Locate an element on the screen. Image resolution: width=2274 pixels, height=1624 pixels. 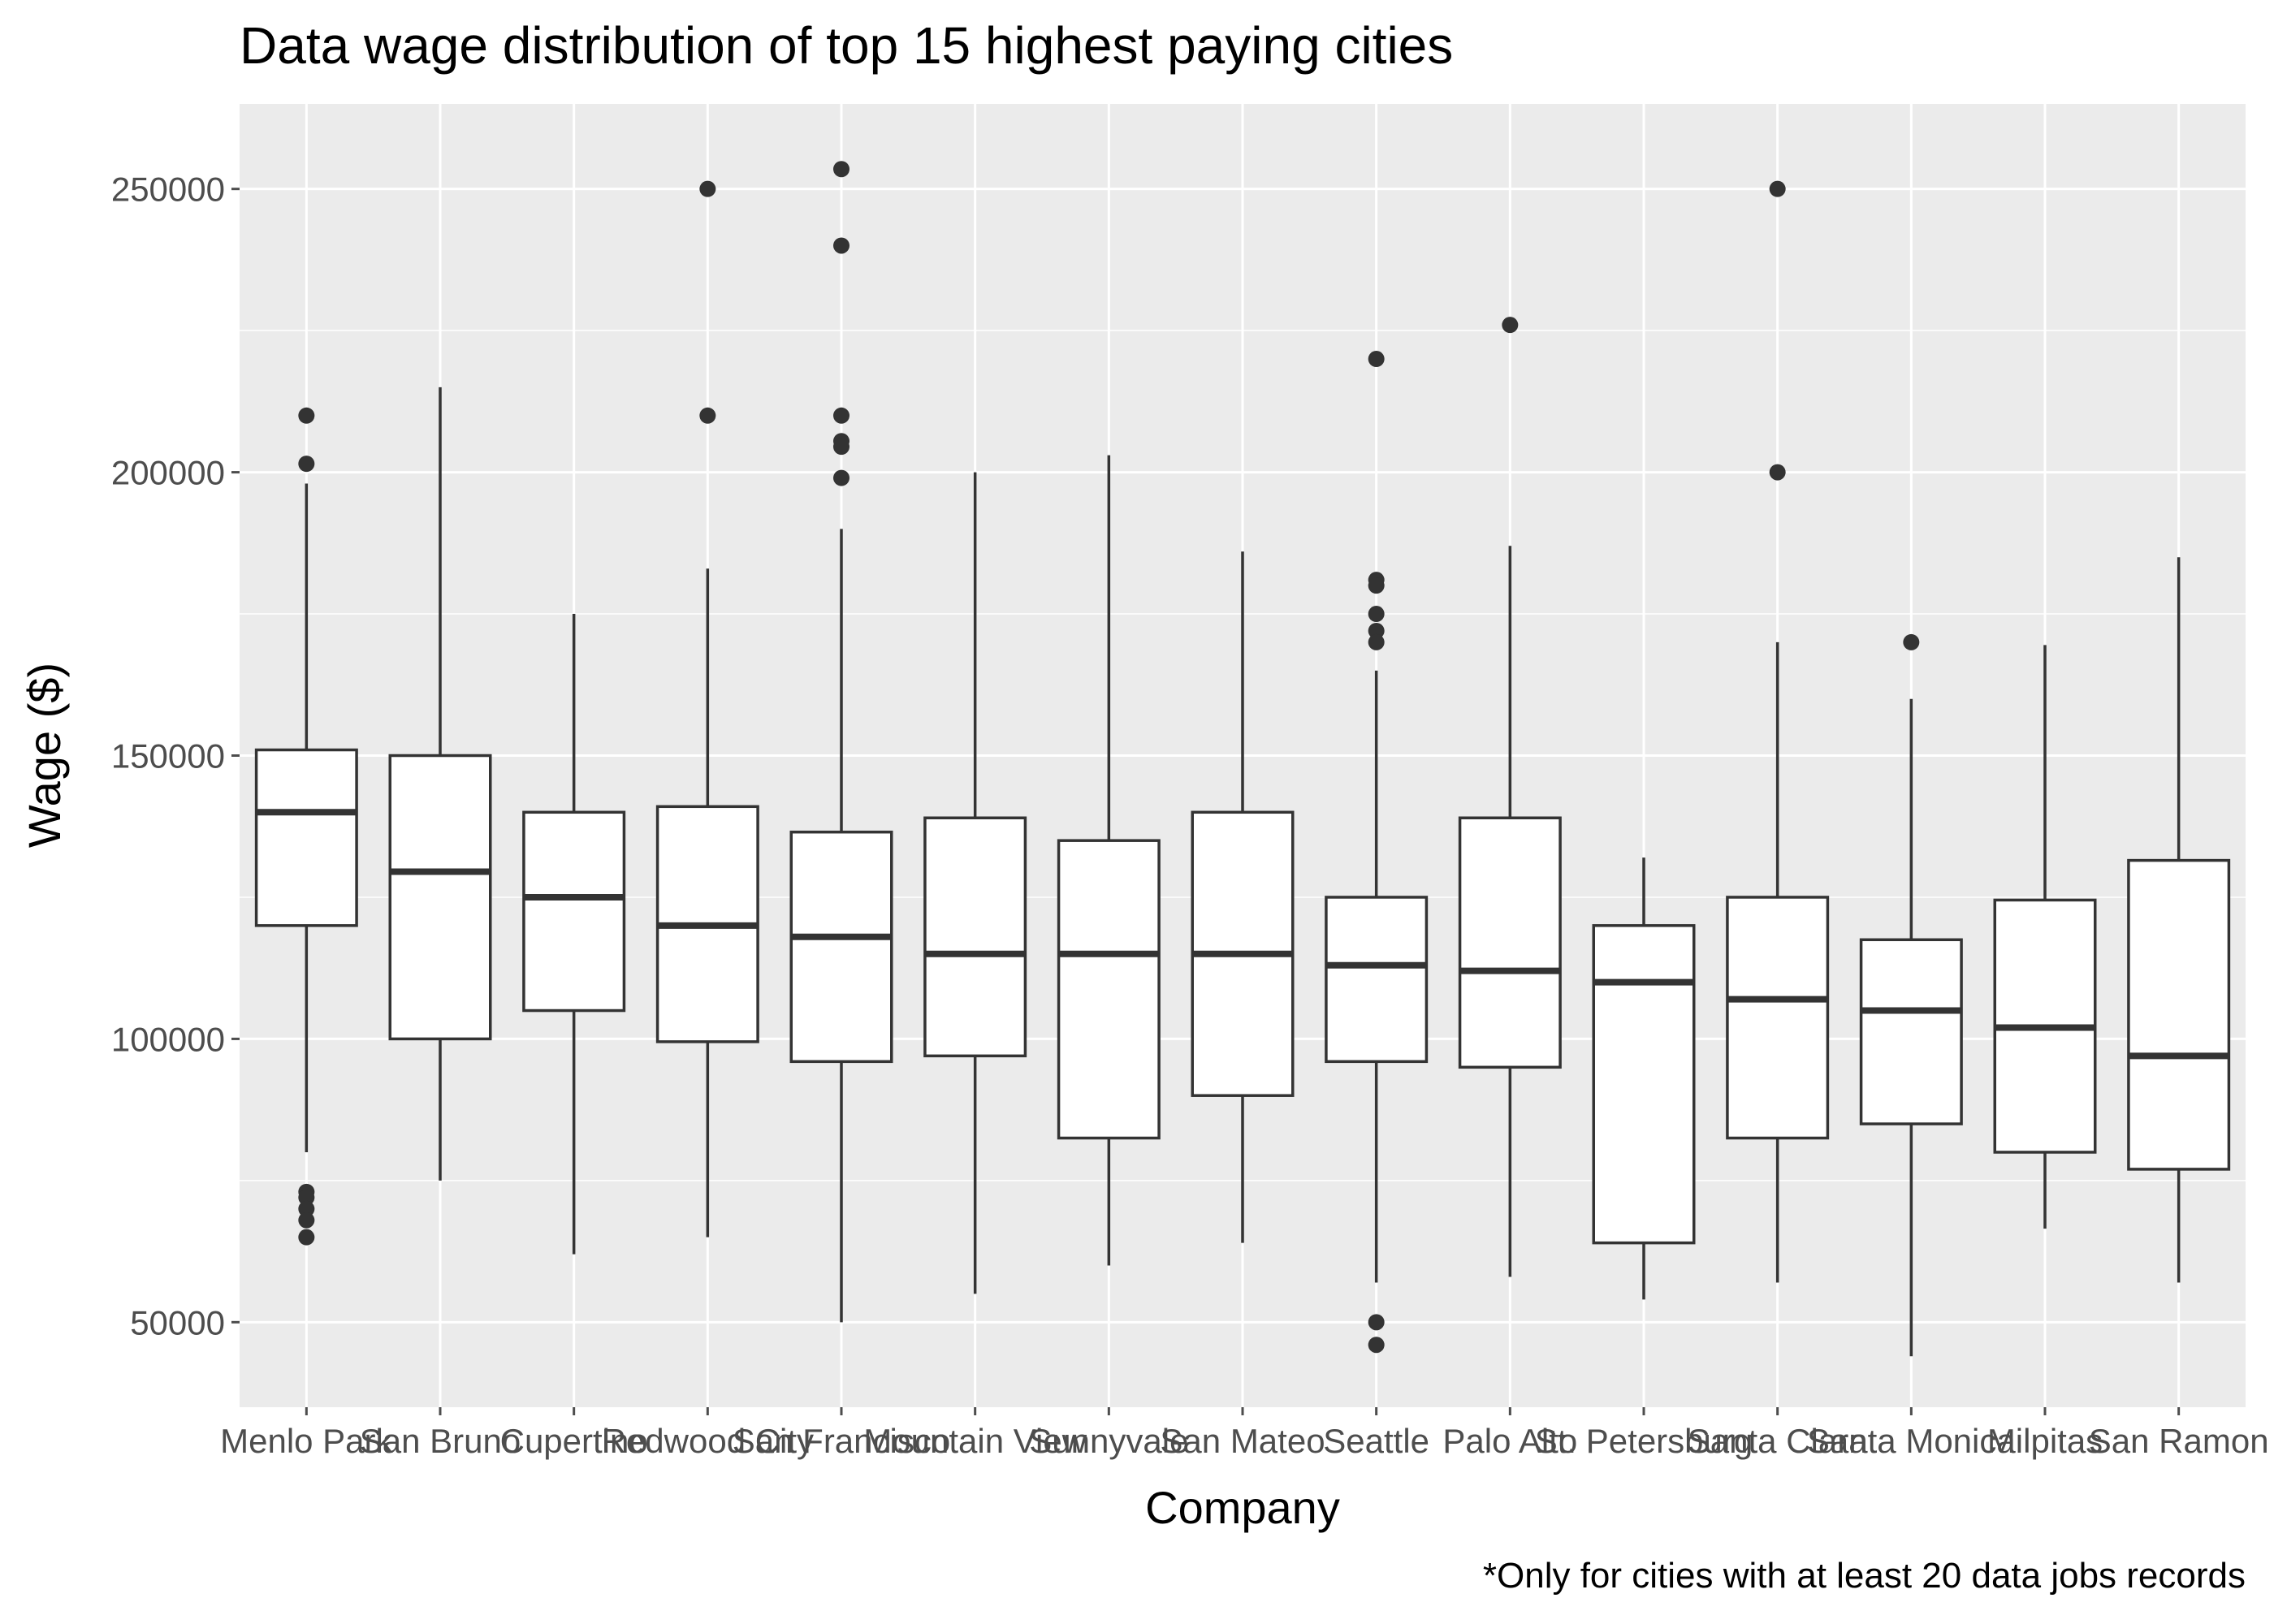
box-san-ramon is located at coordinates (2179, 920).